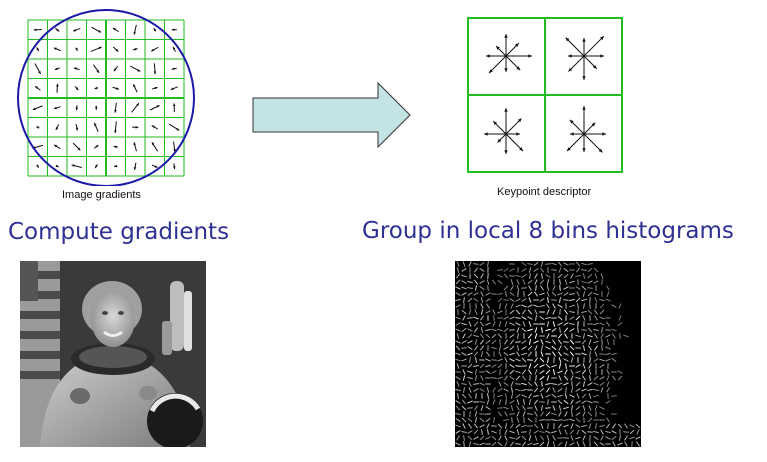  Describe the element at coordinates (544, 192) in the screenshot. I see `keypoint-descriptor-caption: Keypoint descriptor` at that location.